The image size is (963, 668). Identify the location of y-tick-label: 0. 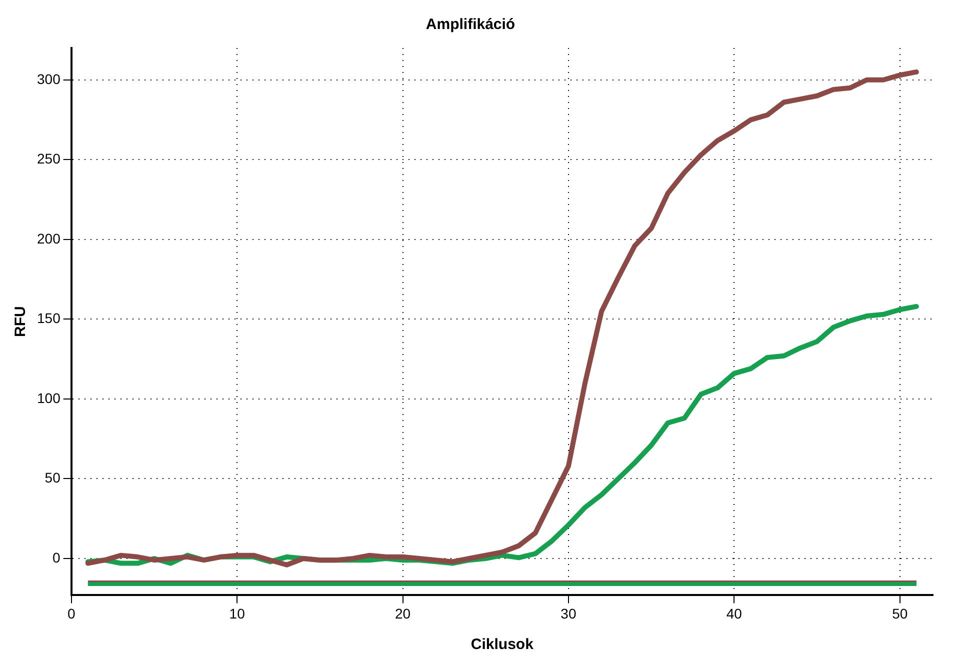
(56, 557).